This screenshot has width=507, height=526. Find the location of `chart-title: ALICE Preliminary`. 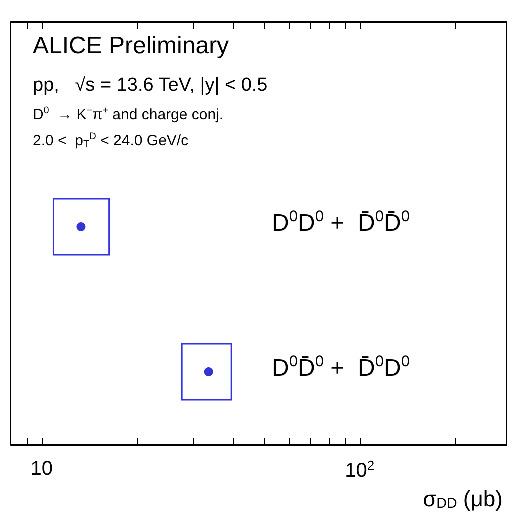

chart-title: ALICE Preliminary is located at coordinates (131, 46).